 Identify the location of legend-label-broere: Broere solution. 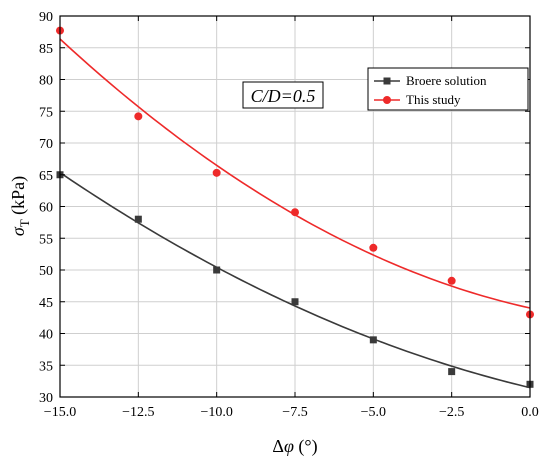
(446, 80).